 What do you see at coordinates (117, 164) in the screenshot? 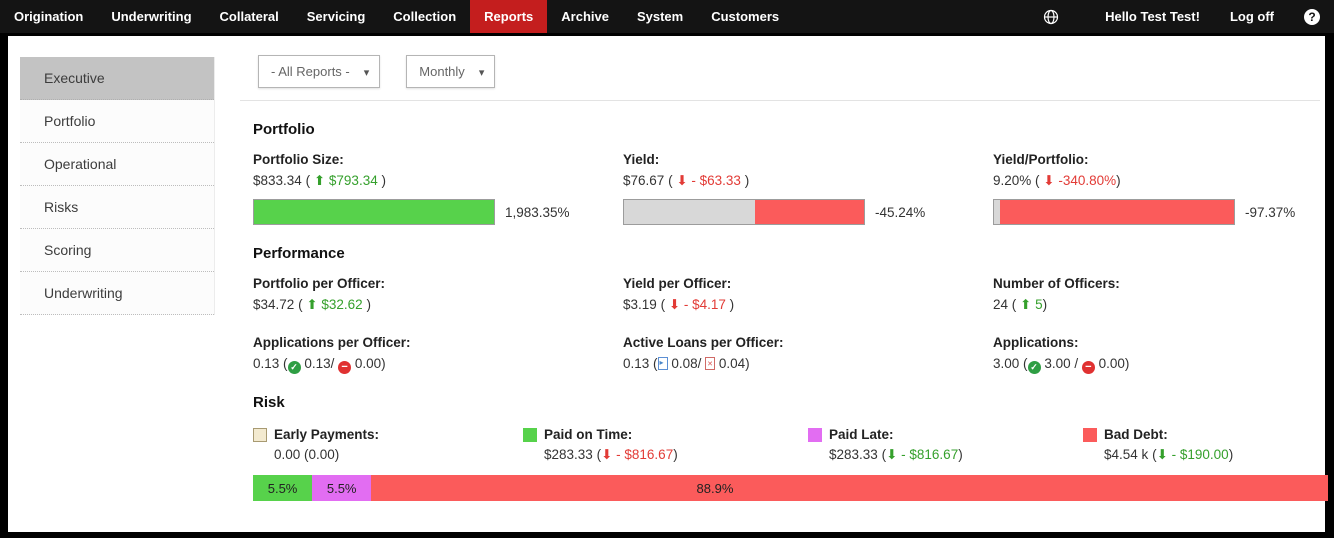
I see `sidebar-item-operational: Operational` at bounding box center [117, 164].